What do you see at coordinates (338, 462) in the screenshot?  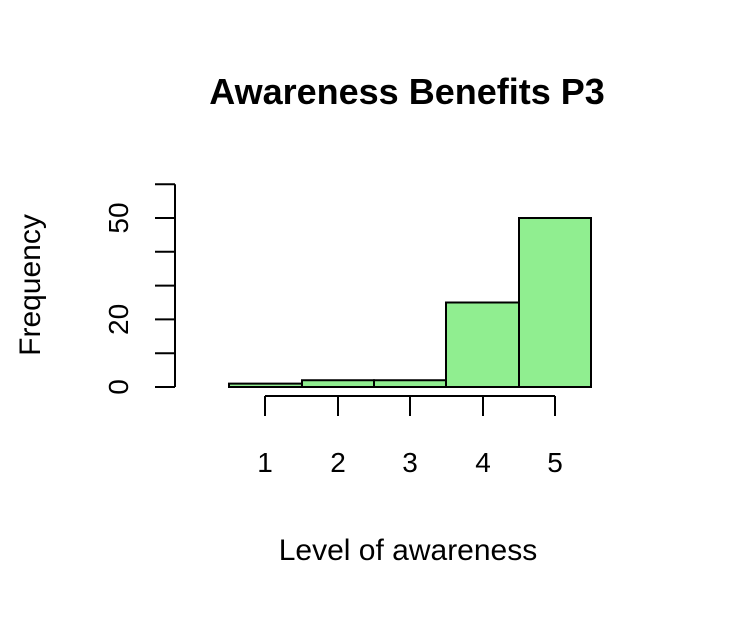 I see `x-tick-label: 2` at bounding box center [338, 462].